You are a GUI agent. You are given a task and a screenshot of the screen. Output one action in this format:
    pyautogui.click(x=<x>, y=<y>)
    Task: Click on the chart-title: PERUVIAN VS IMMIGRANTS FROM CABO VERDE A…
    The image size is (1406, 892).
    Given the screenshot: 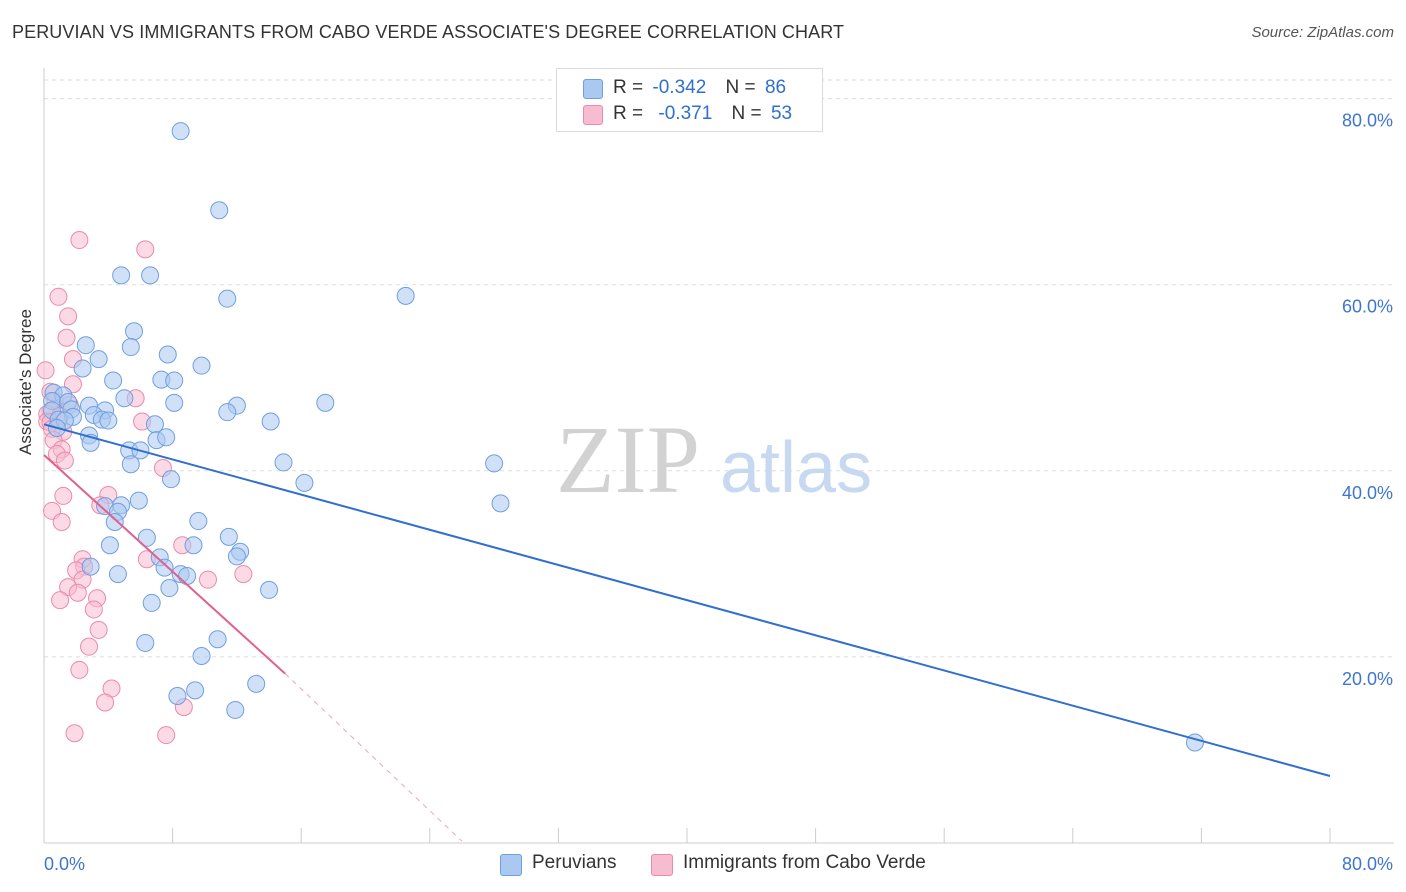 What is the action you would take?
    pyautogui.click(x=428, y=32)
    